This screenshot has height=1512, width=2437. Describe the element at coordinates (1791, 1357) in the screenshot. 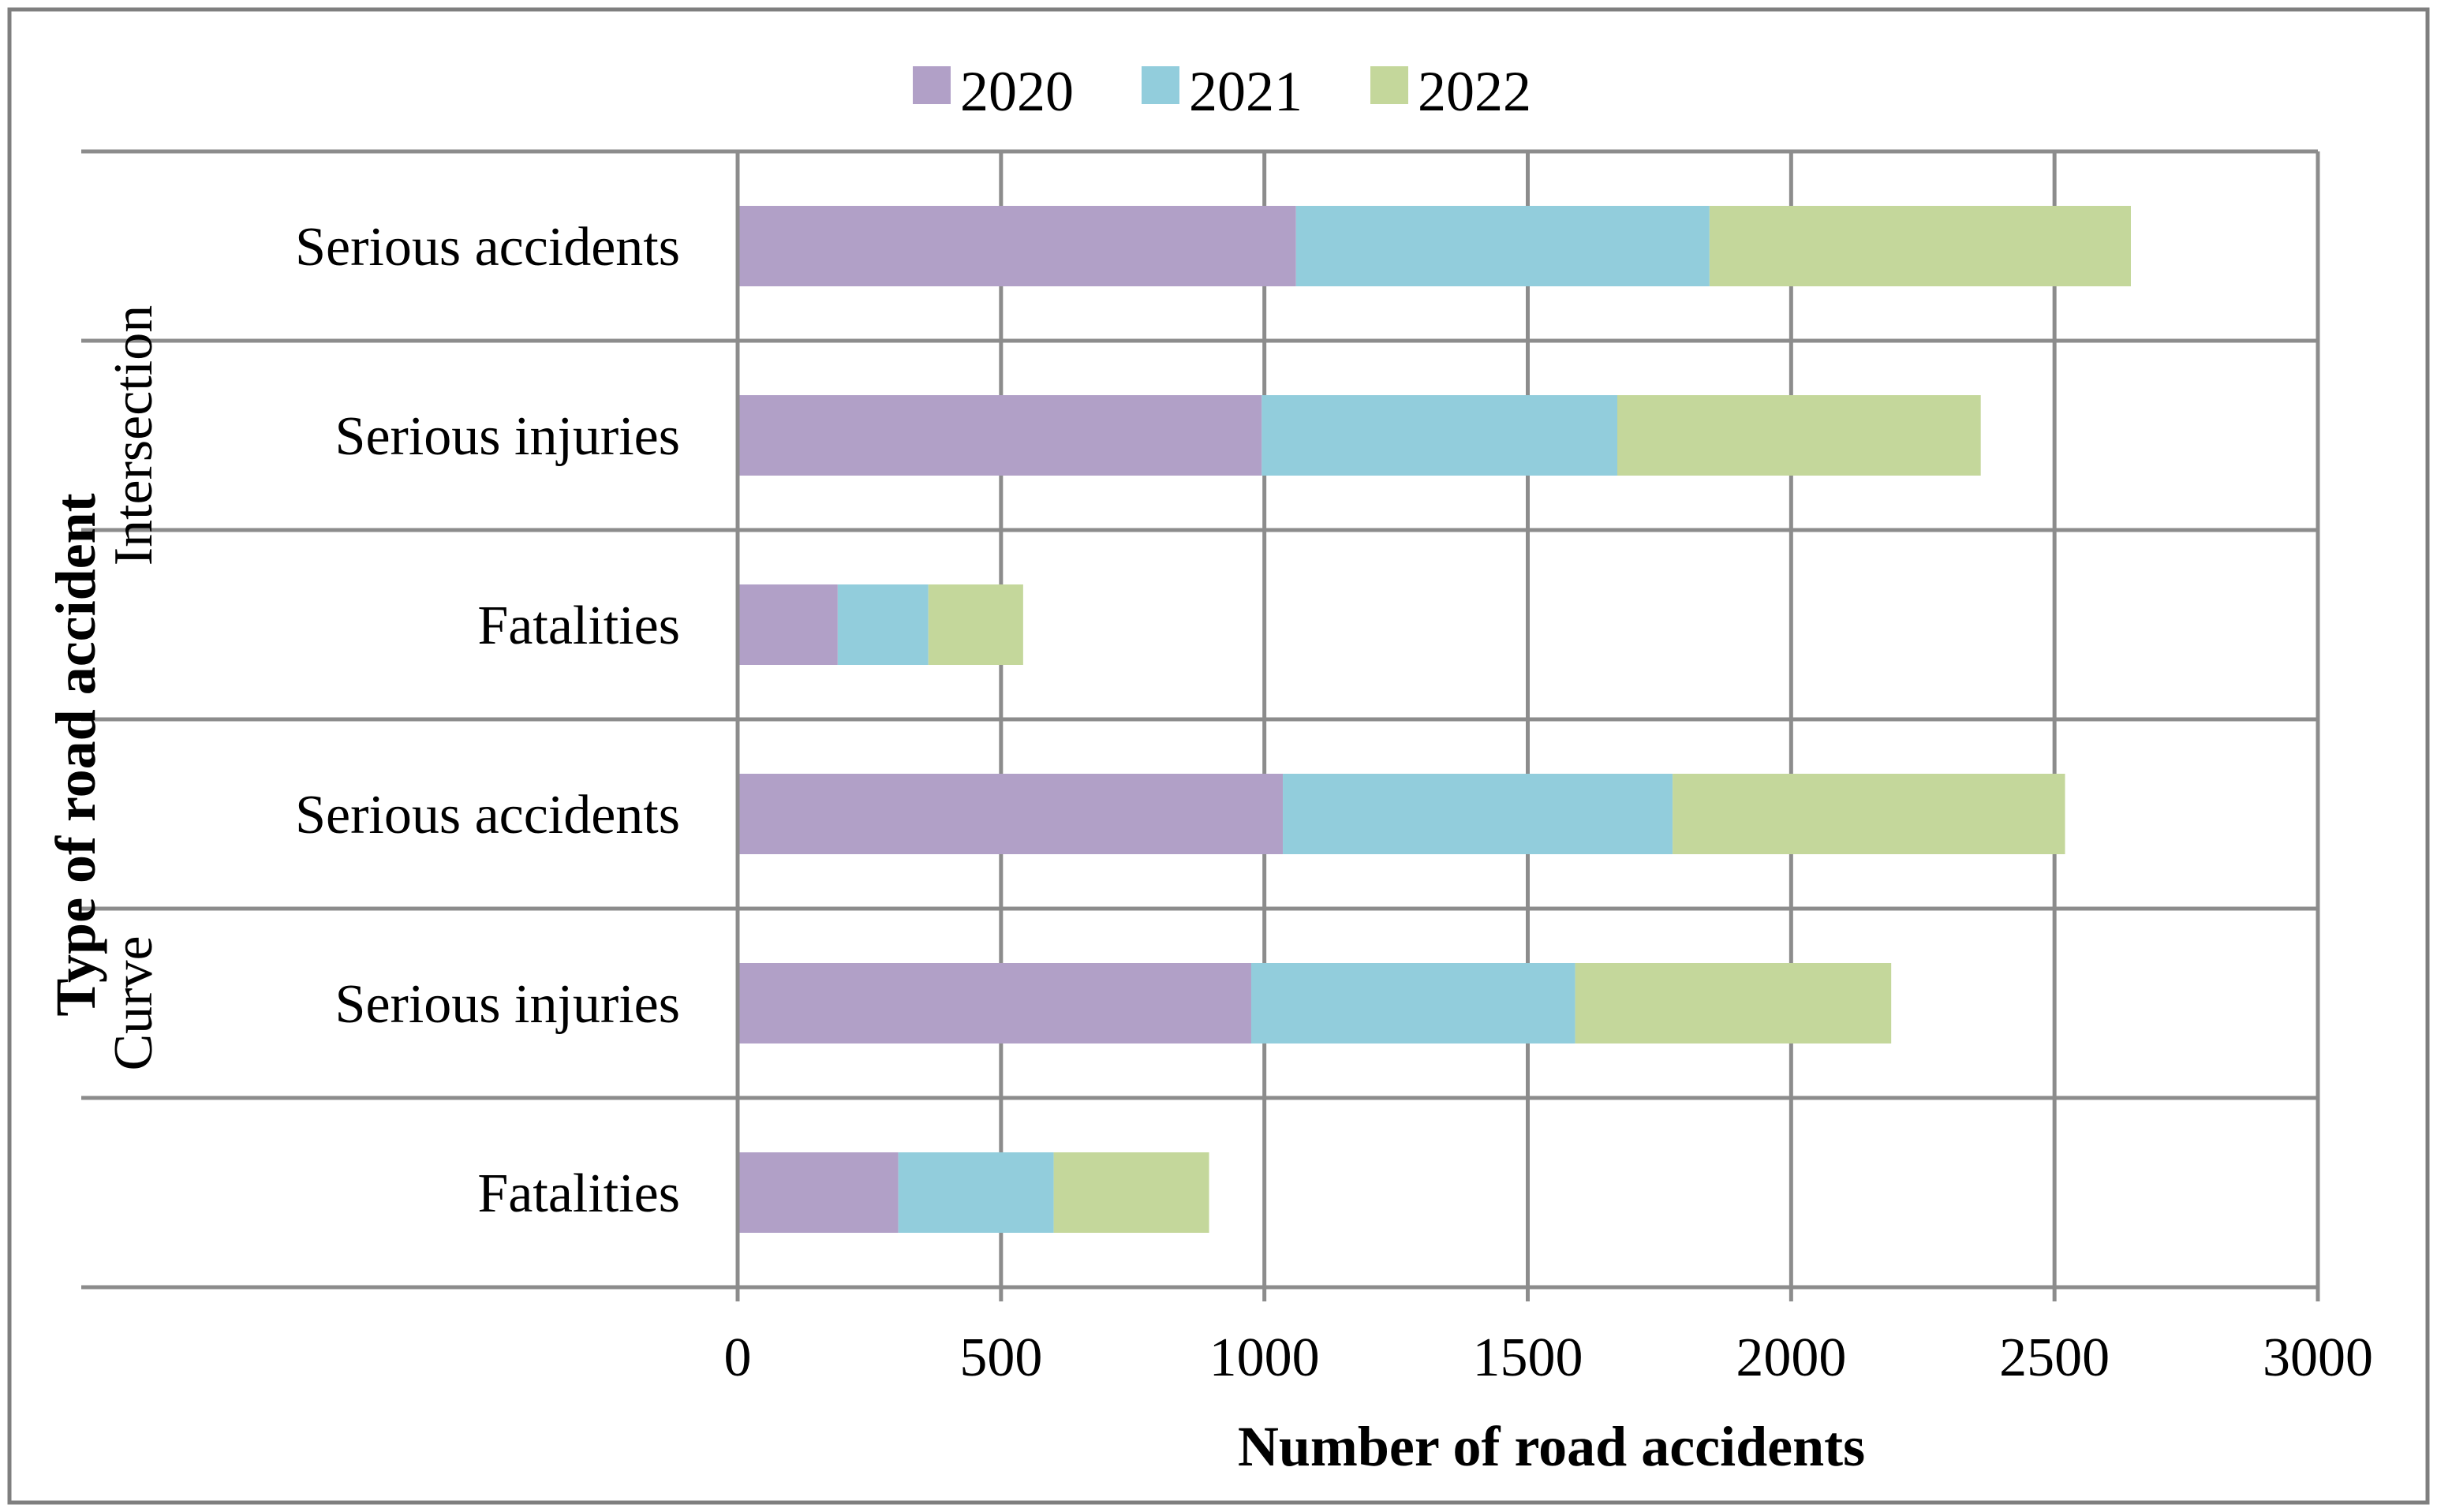

I see `x-tick-label: 2000` at that location.